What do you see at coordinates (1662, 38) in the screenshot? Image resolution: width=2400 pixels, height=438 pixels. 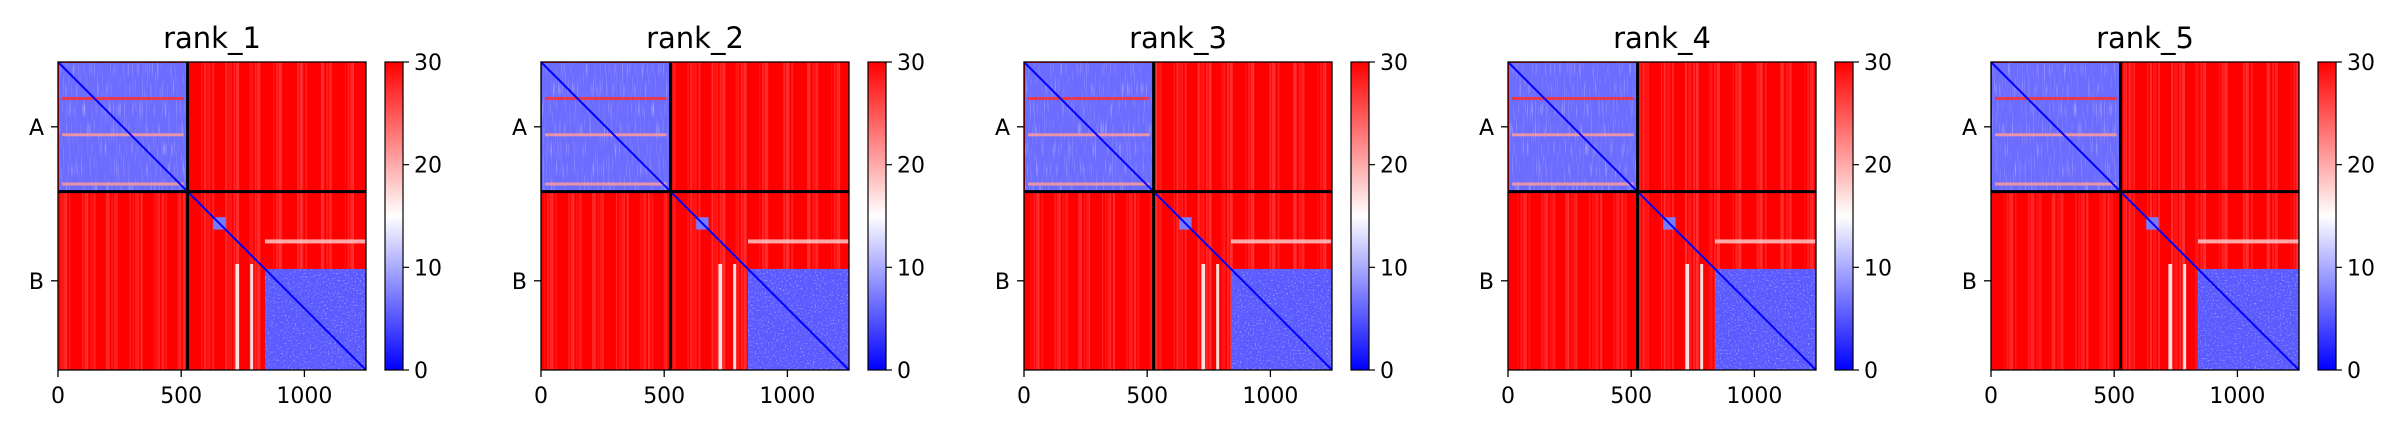 I see `panel-title: rank_4` at bounding box center [1662, 38].